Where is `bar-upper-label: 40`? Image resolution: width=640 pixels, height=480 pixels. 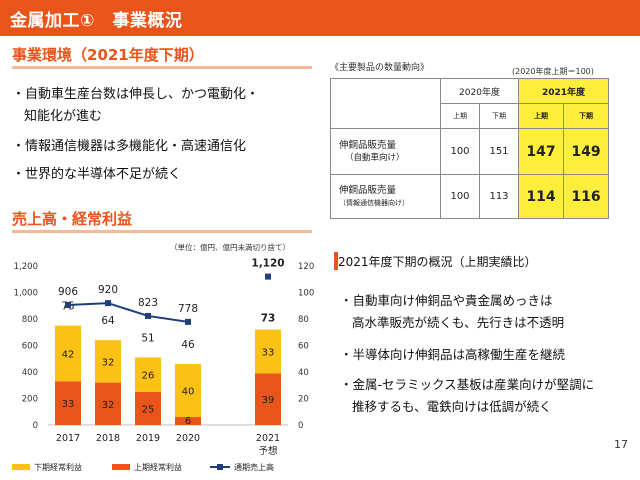 bar-upper-label: 40 is located at coordinates (188, 392).